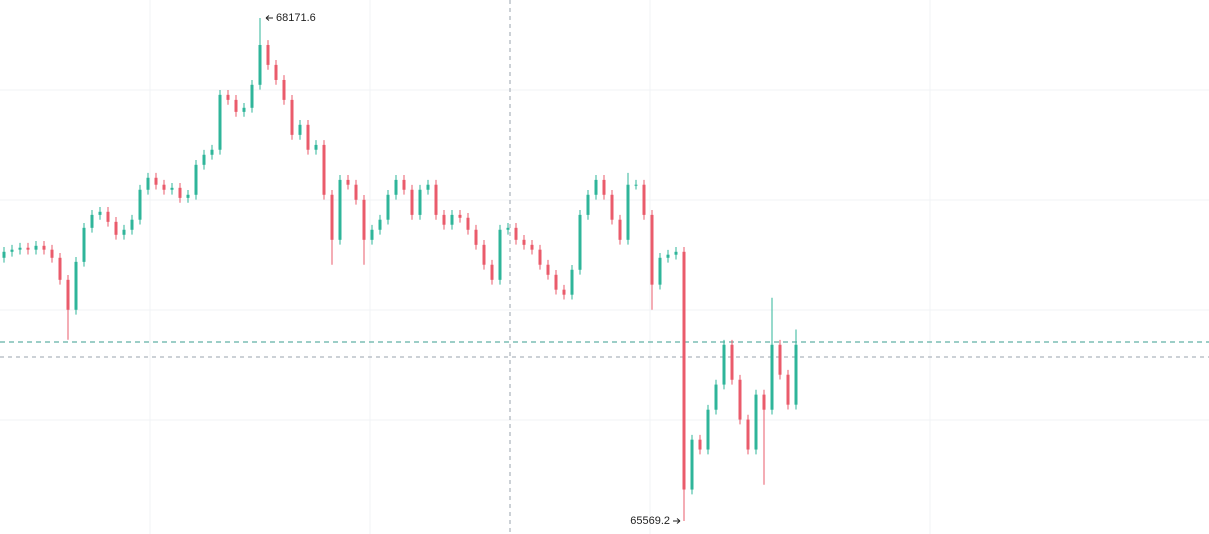 Image resolution: width=1209 pixels, height=534 pixels. I want to click on min-label: 65569.2, so click(650, 521).